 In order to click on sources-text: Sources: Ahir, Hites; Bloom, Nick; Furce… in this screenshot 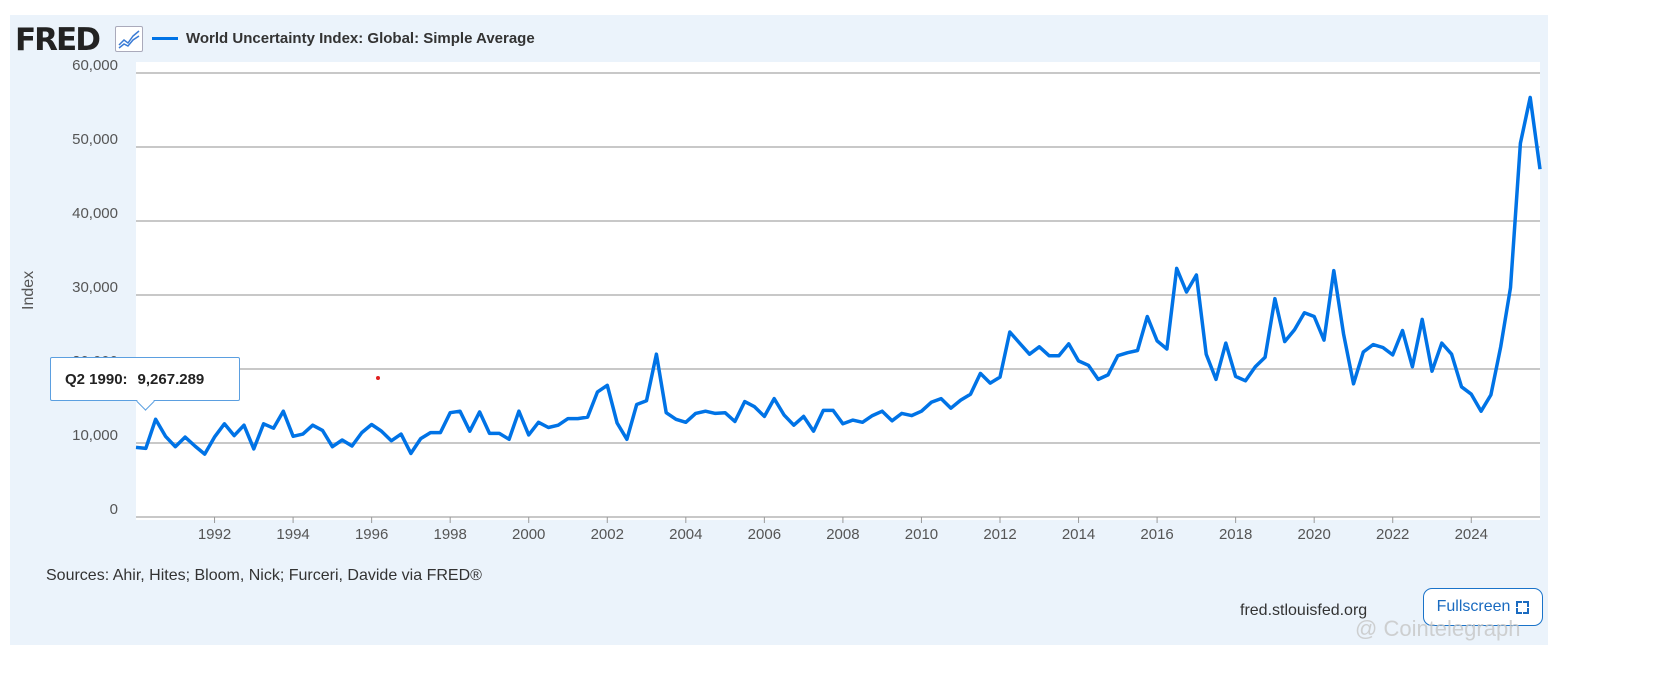, I will do `click(264, 575)`.